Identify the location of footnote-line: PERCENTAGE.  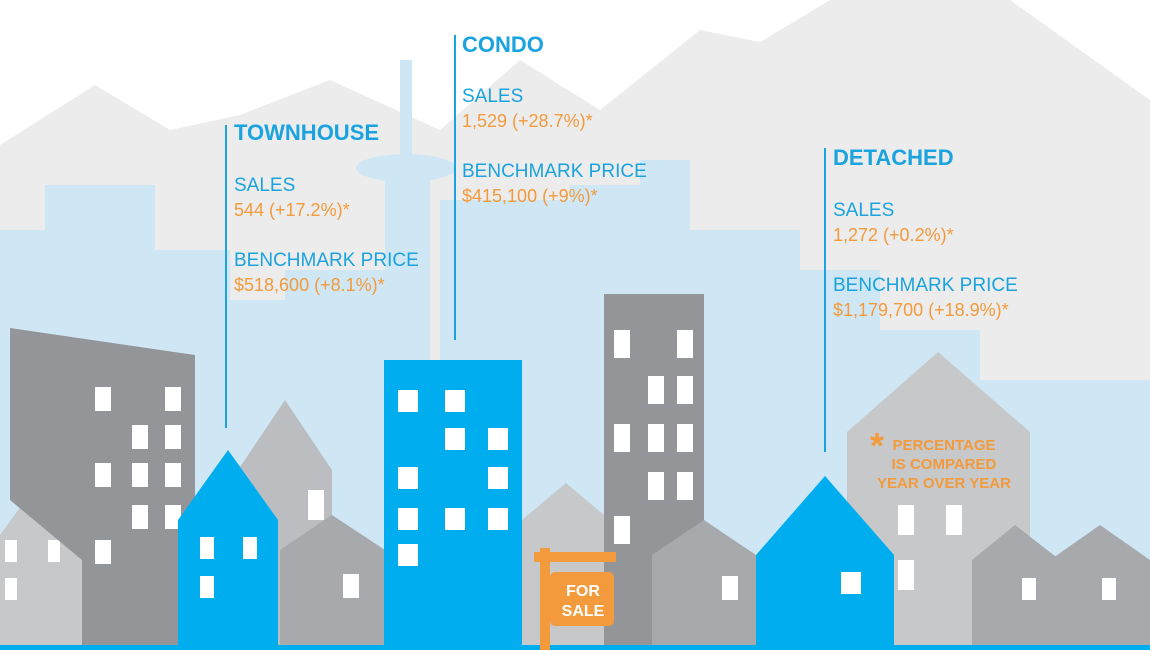
(943, 445).